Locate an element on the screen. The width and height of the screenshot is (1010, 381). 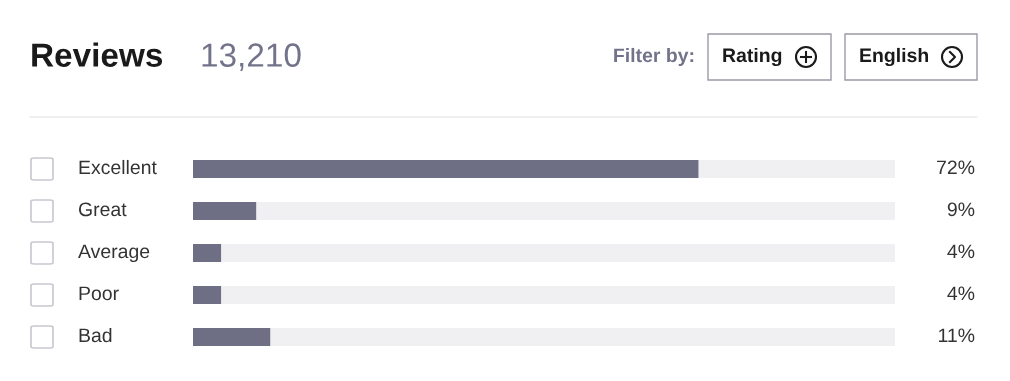
y-tick-label: Average is located at coordinates (114, 253).